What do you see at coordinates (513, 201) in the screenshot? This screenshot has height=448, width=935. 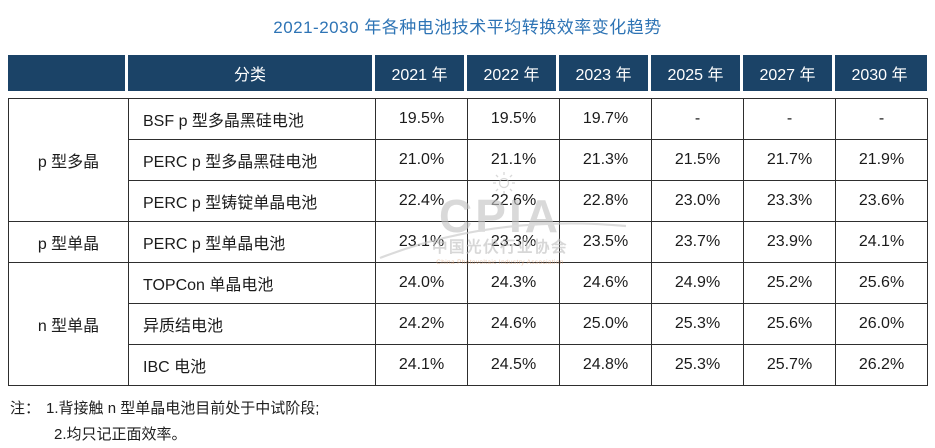 I see `value-cell: 22.6%` at bounding box center [513, 201].